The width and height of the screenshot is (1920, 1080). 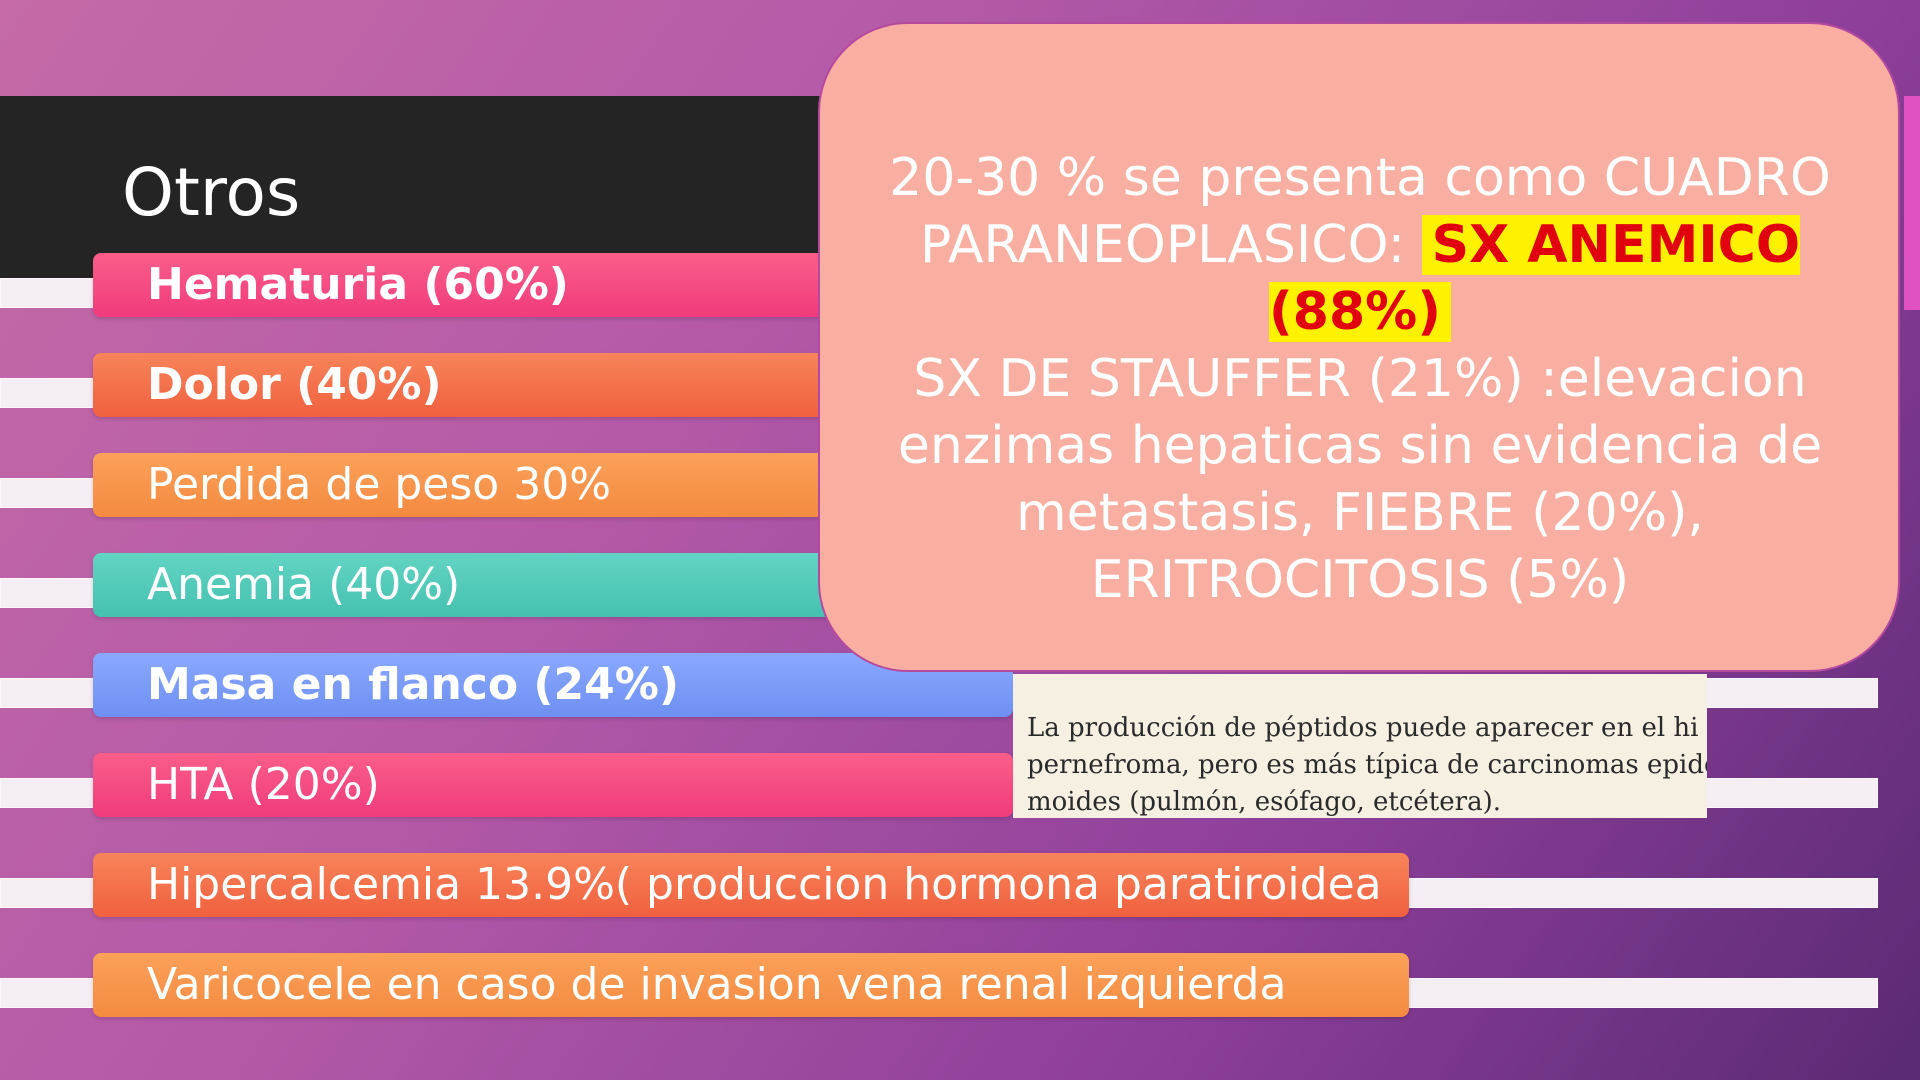 What do you see at coordinates (1170, 245) in the screenshot?
I see `callout-line-2-prefix: PARANEOPLASICO:` at bounding box center [1170, 245].